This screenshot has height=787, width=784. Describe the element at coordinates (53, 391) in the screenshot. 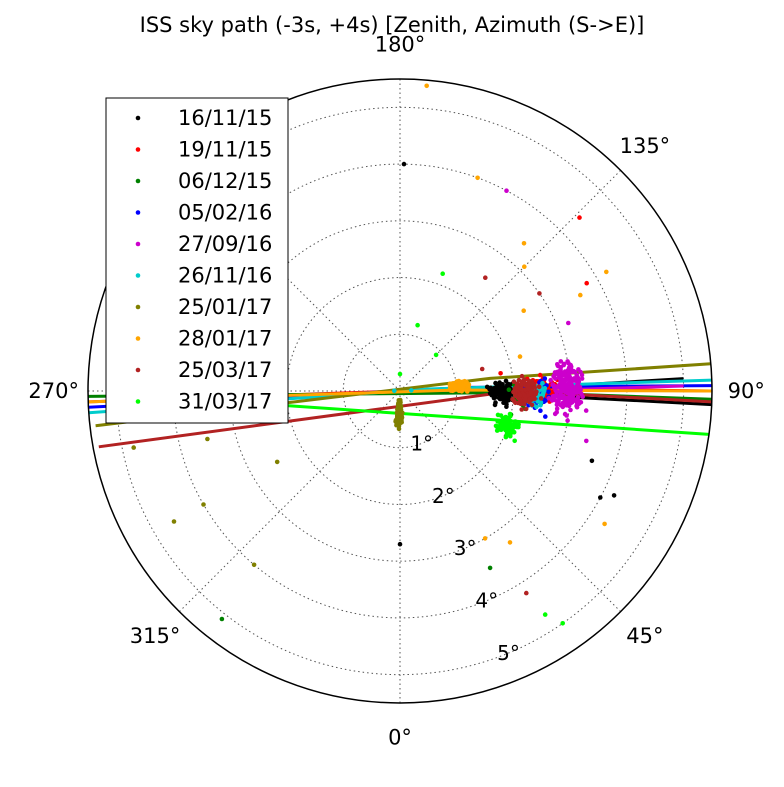

I see `angular-tick-label: 270°` at that location.